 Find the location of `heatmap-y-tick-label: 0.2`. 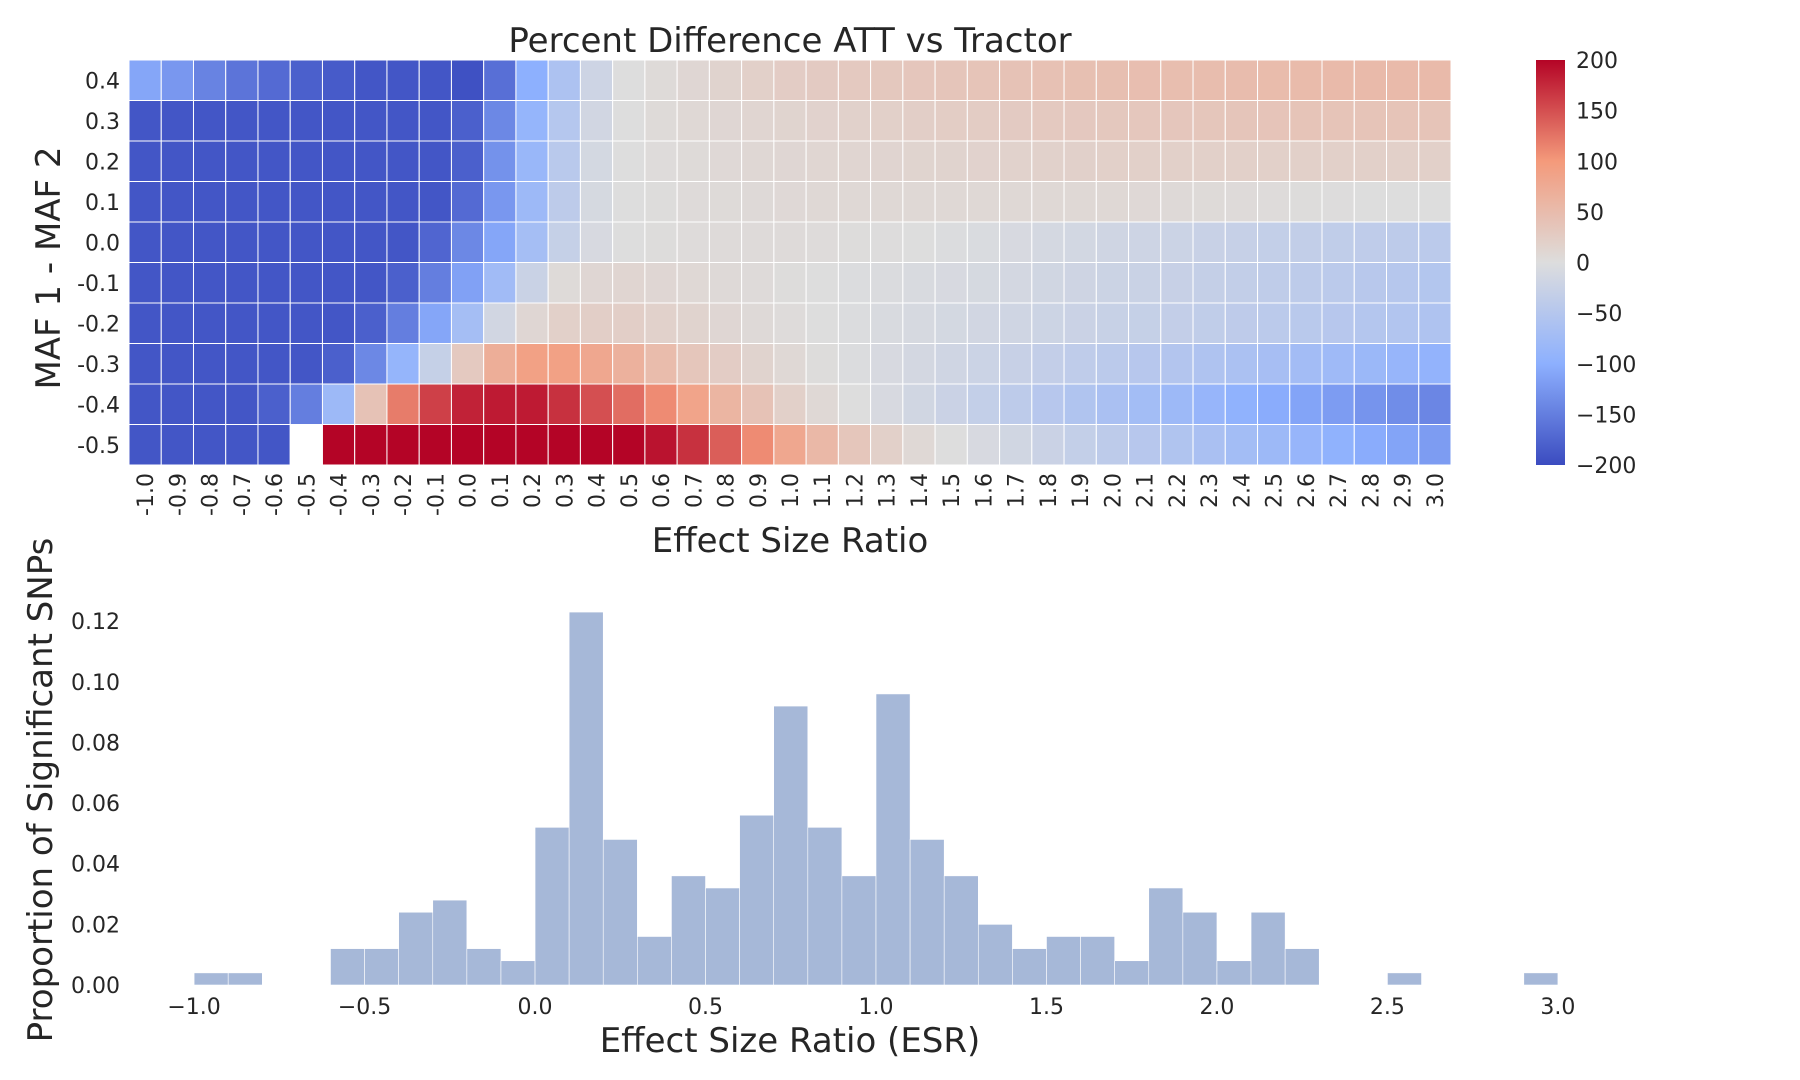

heatmap-y-tick-label: 0.2 is located at coordinates (102, 162).